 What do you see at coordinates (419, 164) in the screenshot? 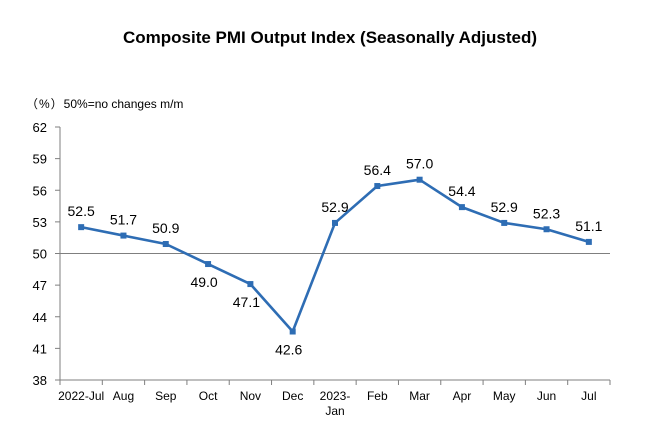
I see `data-label: 57.0` at bounding box center [419, 164].